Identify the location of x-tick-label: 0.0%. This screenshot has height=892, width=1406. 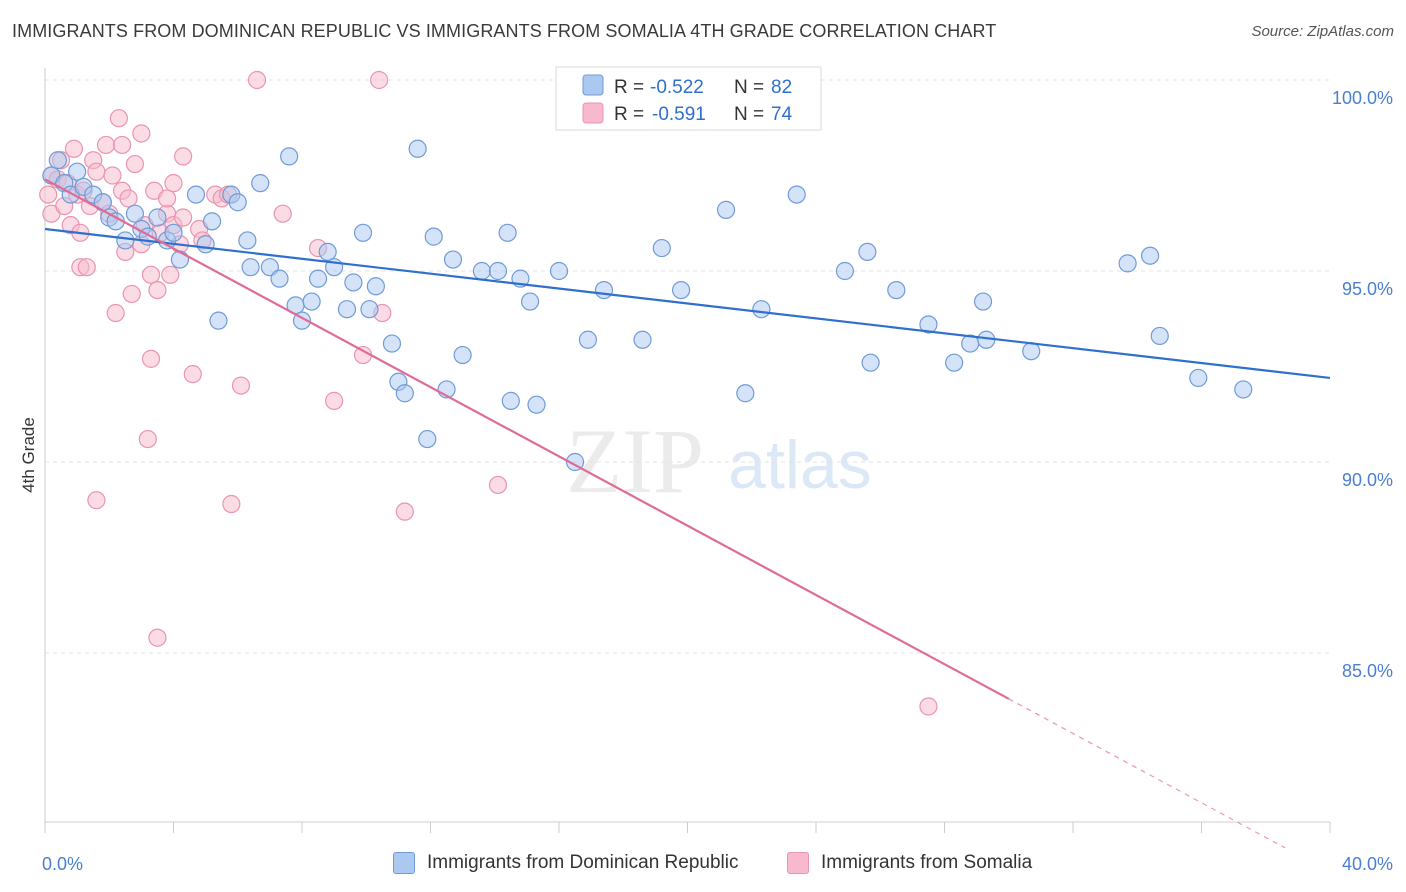
(62, 864).